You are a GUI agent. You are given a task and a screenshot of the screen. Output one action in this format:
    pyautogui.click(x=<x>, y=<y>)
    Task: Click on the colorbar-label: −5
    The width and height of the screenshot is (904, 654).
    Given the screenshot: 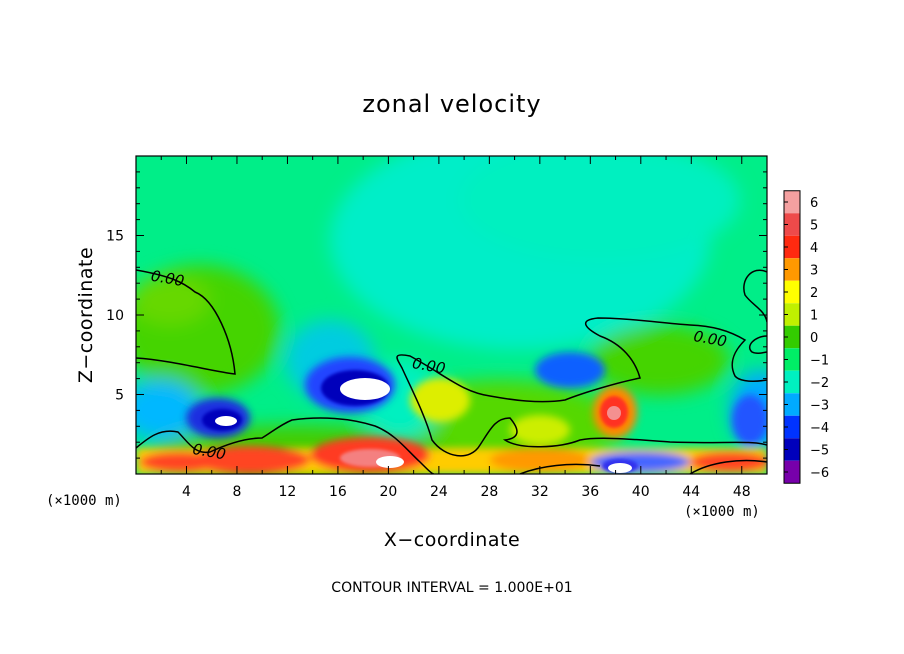 What is the action you would take?
    pyautogui.click(x=819, y=451)
    